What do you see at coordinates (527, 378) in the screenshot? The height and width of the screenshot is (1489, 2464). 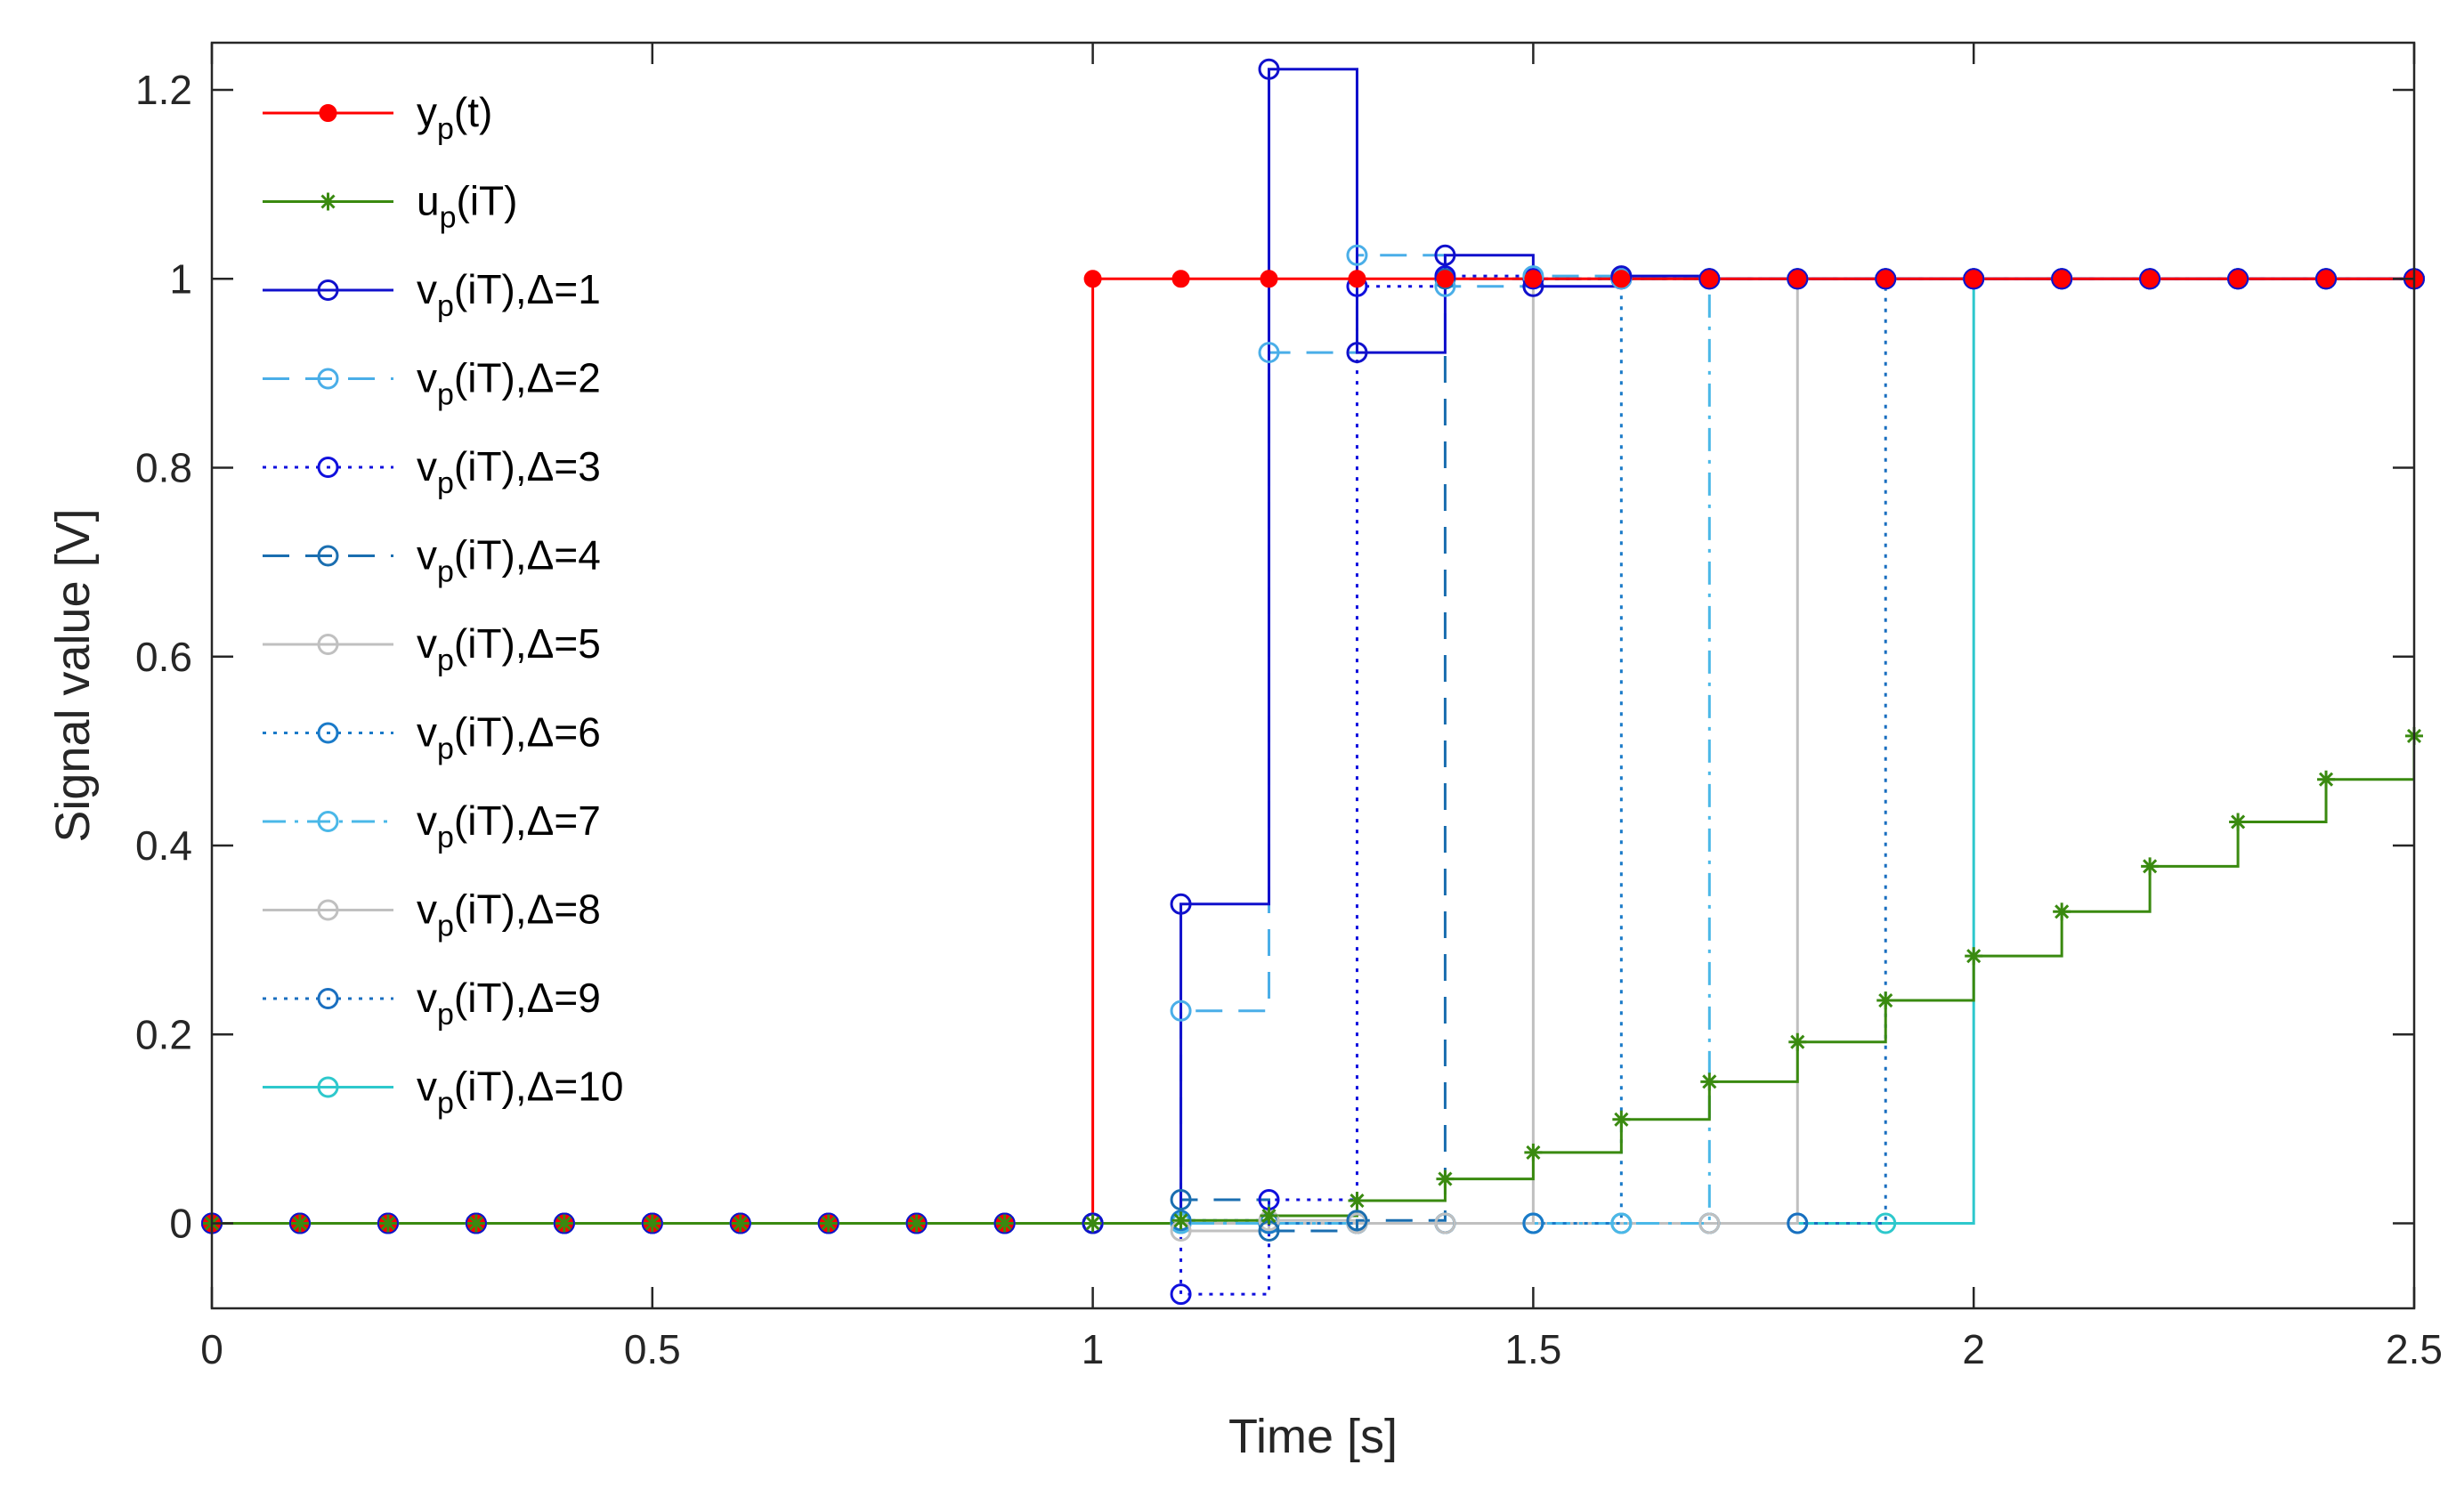 I see `legend-label-suffix: (iT),Δ=2` at bounding box center [527, 378].